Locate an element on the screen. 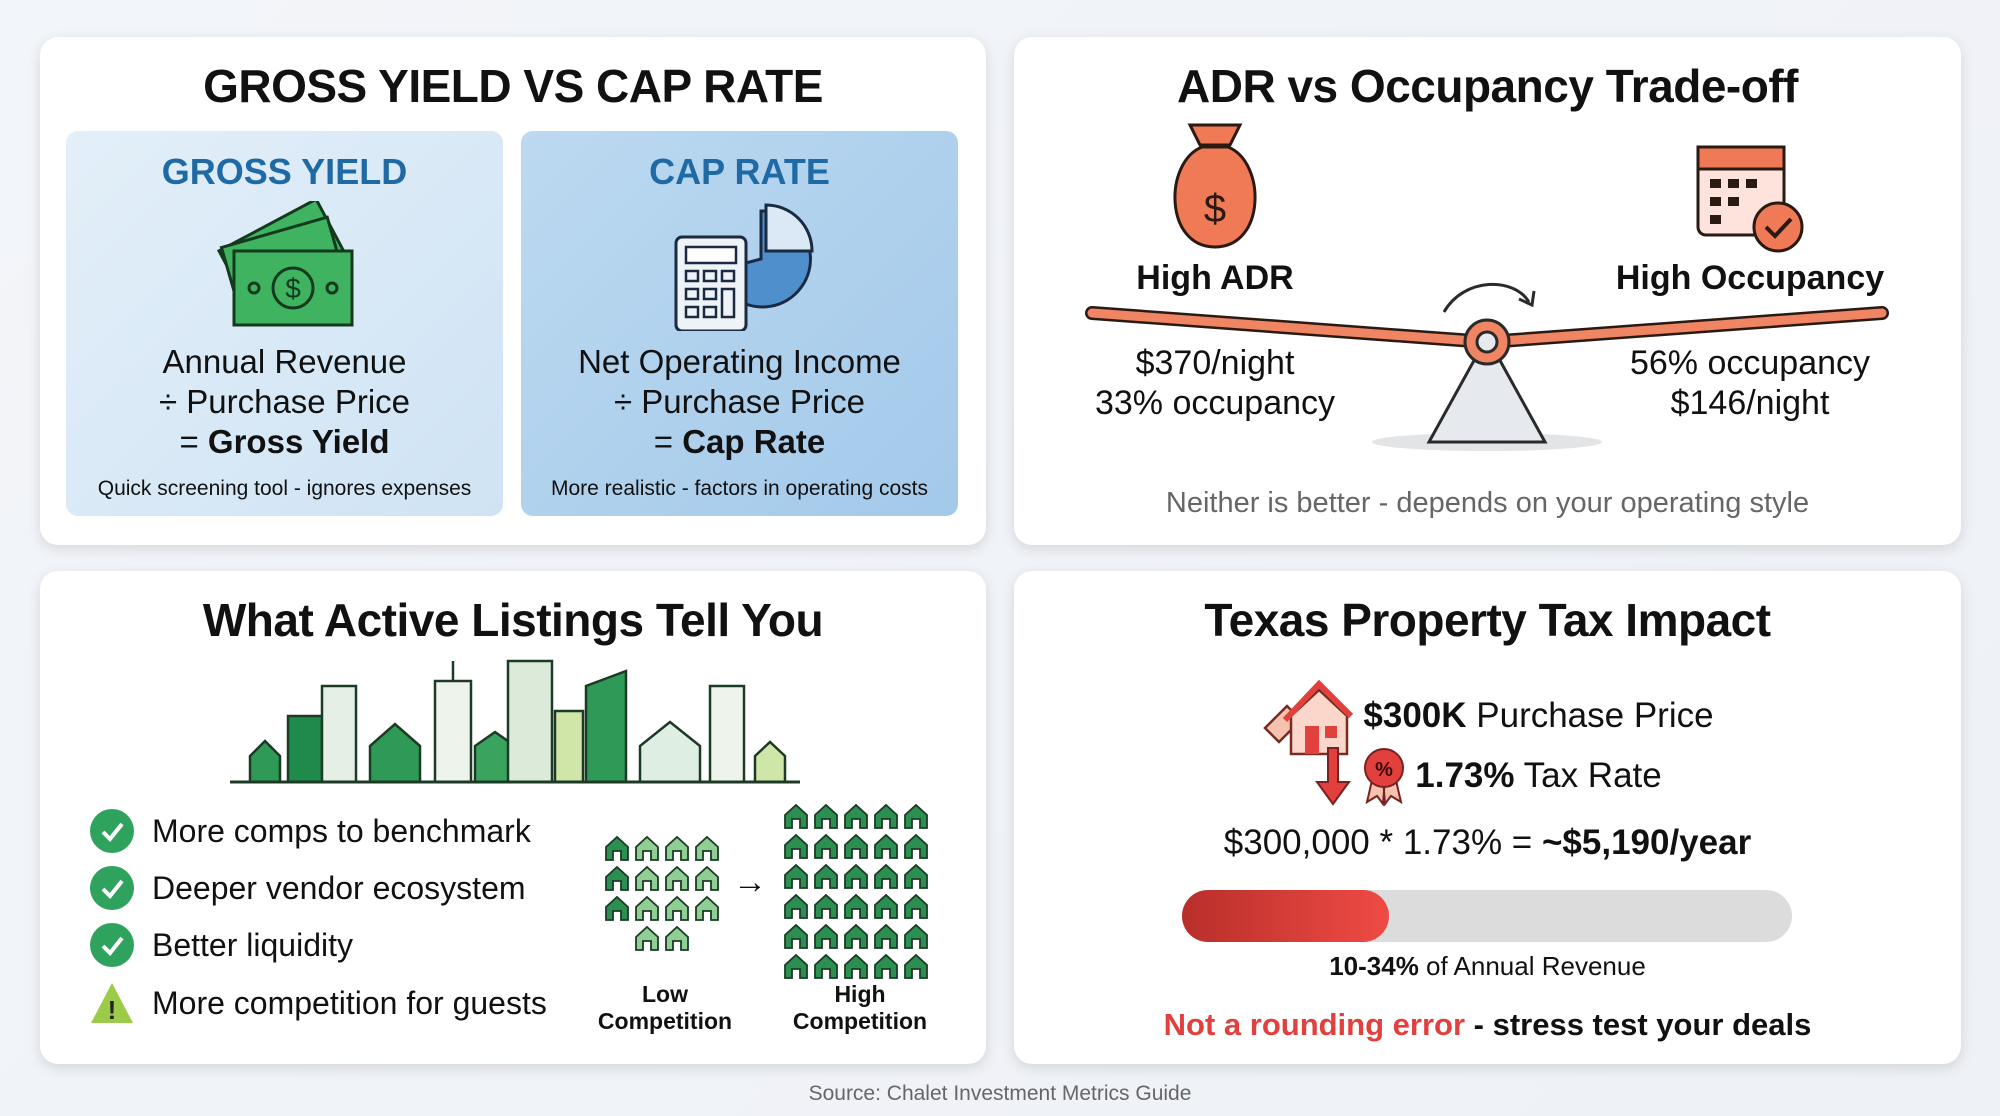  tax-rate-row: % 1.73% Tax Rate is located at coordinates (1487, 776).